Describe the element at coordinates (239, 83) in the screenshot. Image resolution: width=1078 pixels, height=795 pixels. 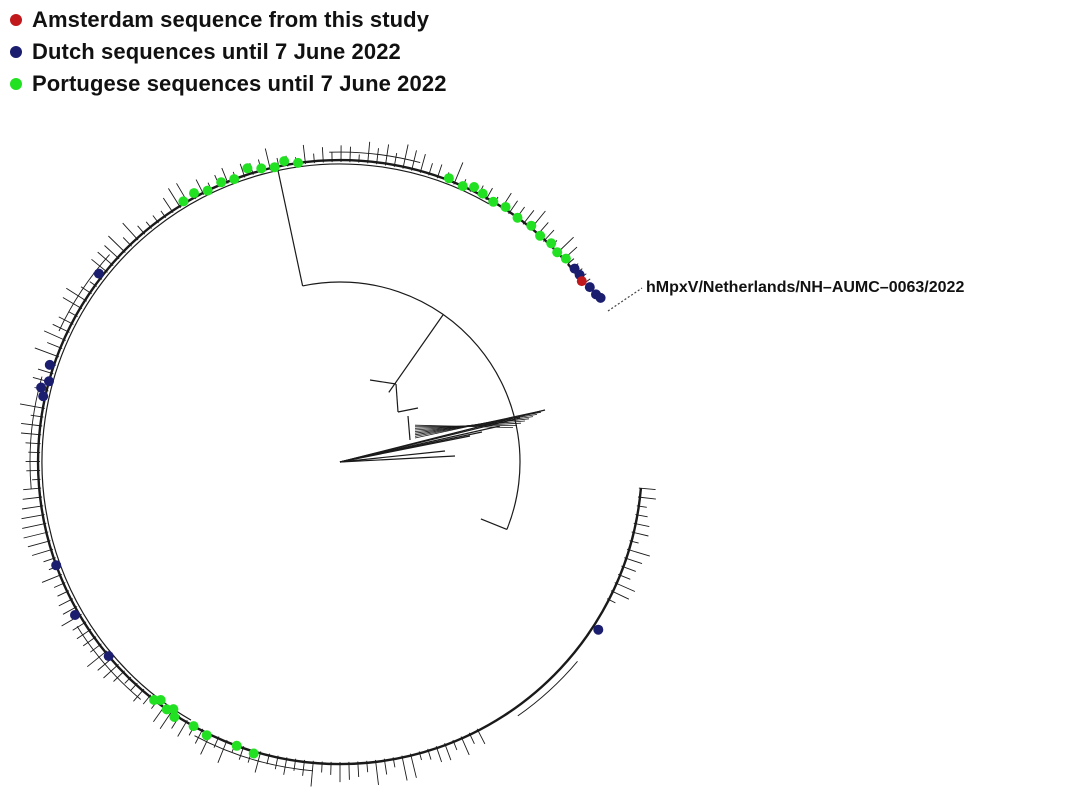
I see `legend-label: Portugese sequences until 7 June 2022` at that location.